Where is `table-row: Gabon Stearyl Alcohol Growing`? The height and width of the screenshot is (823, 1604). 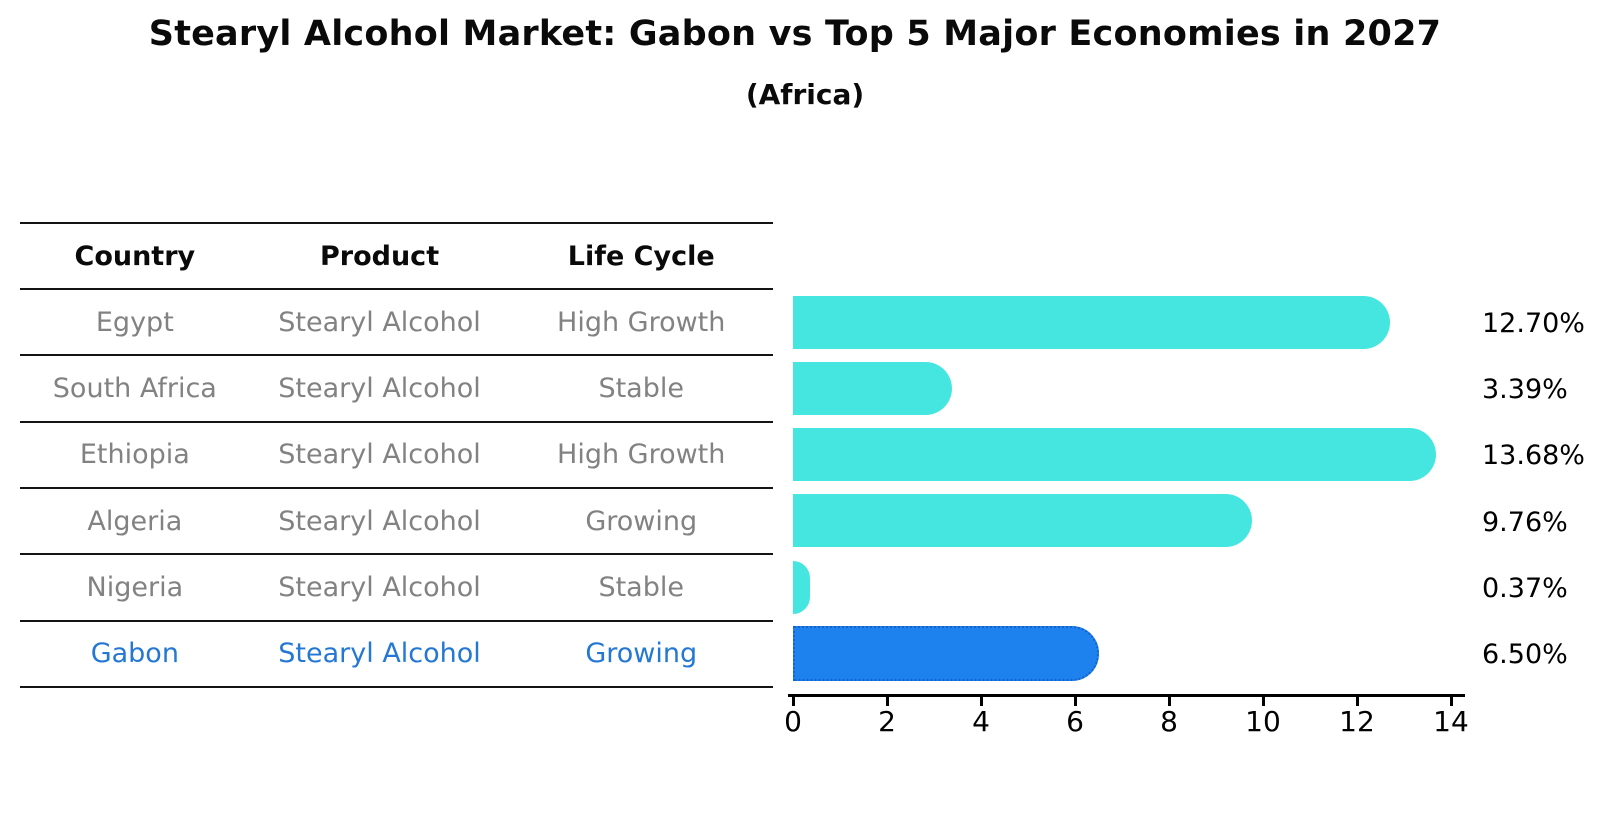 table-row: Gabon Stearyl Alcohol Growing is located at coordinates (396, 655).